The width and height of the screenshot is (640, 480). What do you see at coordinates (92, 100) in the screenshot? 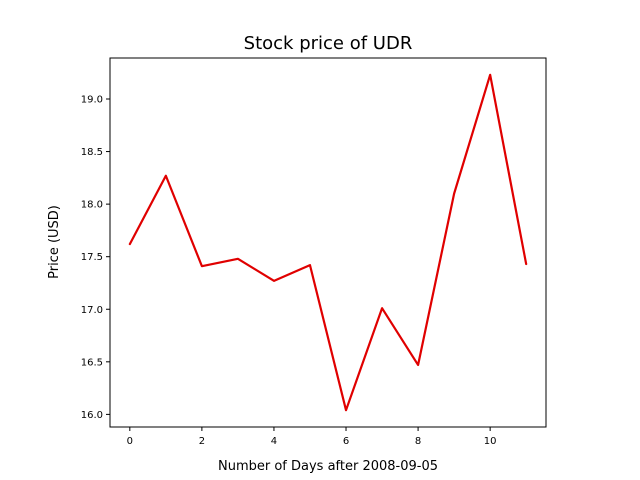
I see `y-tick-label: 19.0` at bounding box center [92, 100].